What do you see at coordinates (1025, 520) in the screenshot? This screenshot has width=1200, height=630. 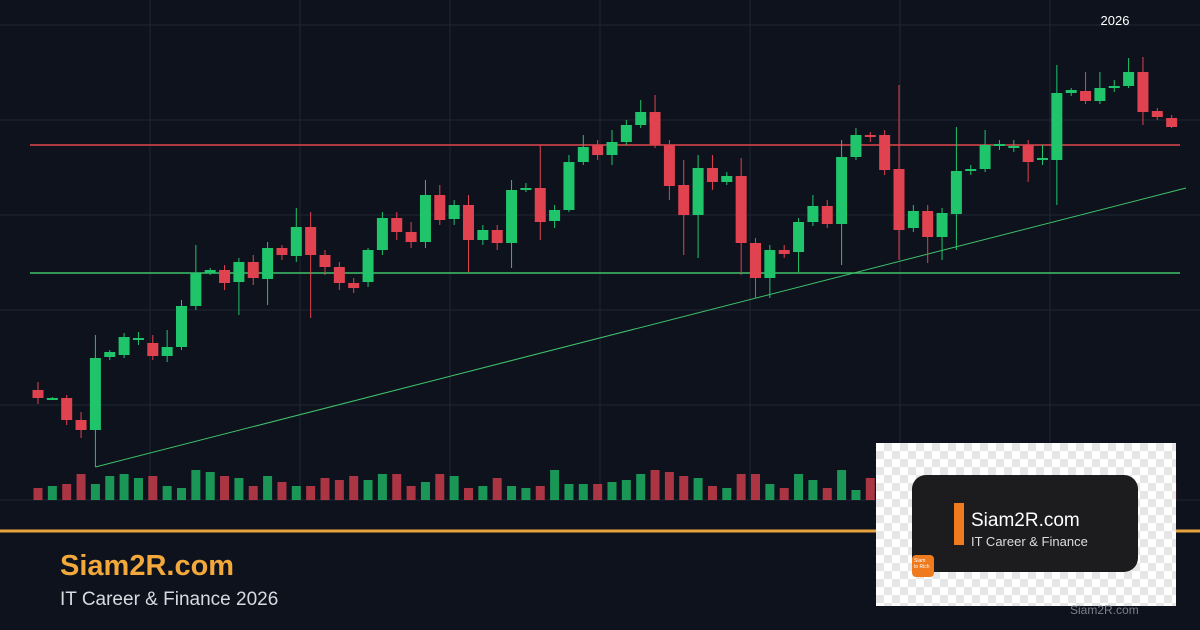 I see `logo-name: Siam2R.com` at bounding box center [1025, 520].